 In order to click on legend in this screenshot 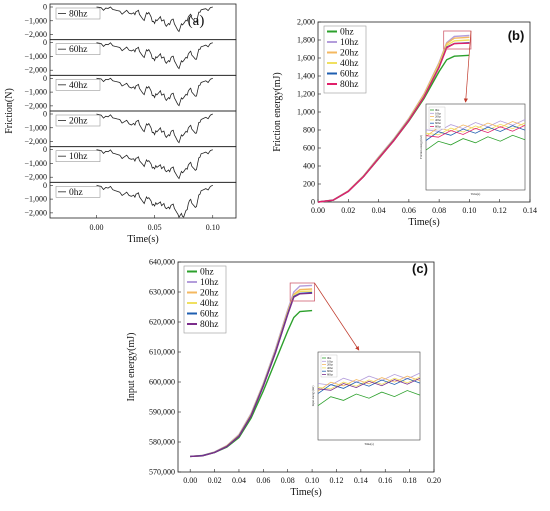, I will do `click(345, 59)`.